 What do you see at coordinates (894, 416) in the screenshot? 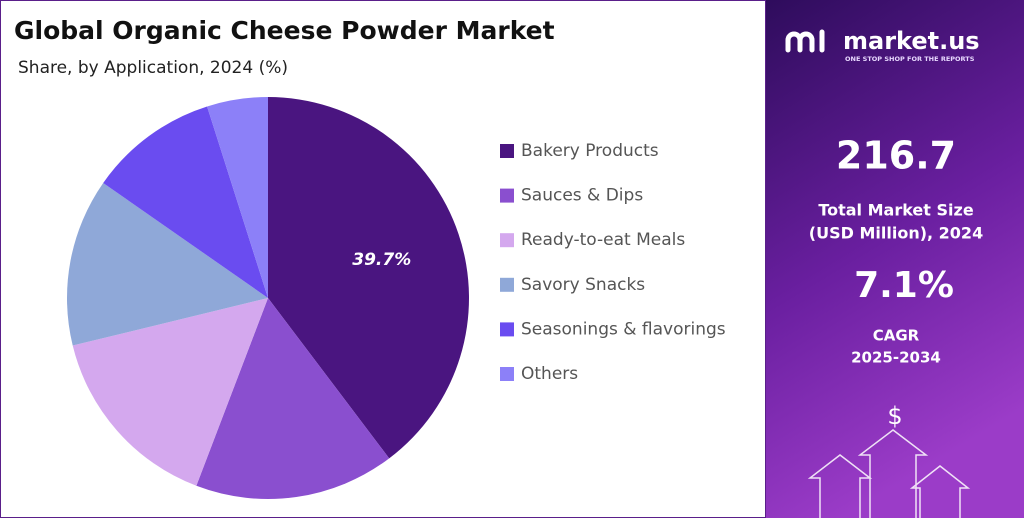
I see `dollar-icon: $` at bounding box center [894, 416].